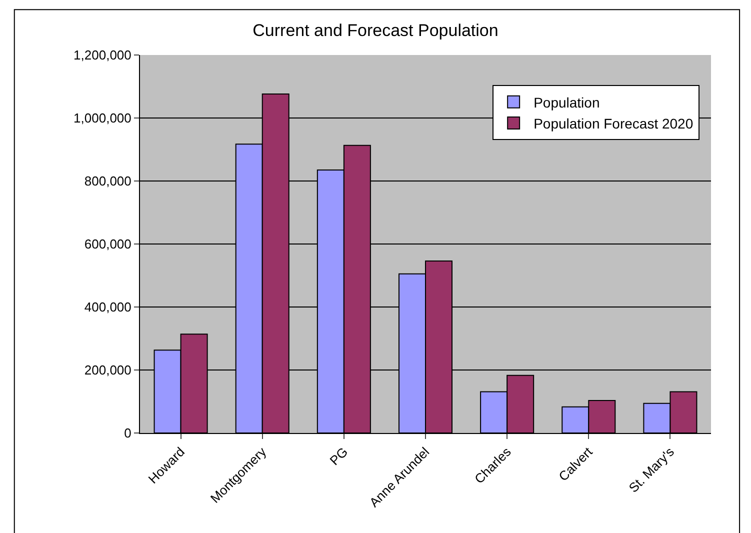  What do you see at coordinates (567, 102) in the screenshot?
I see `legend-label: Population` at bounding box center [567, 102].